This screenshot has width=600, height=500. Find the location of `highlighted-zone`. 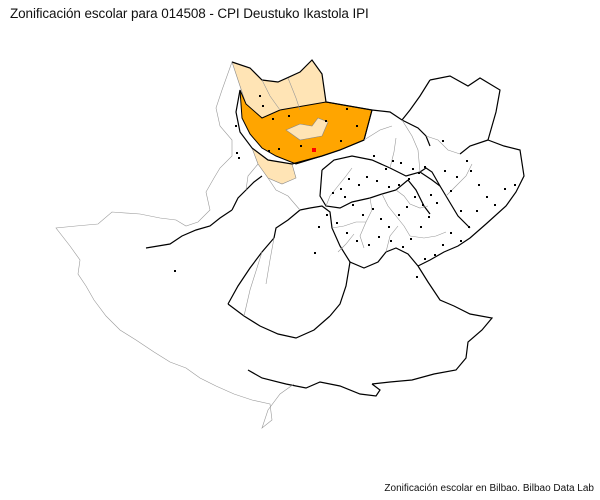

highlighted-zone is located at coordinates (306, 127).